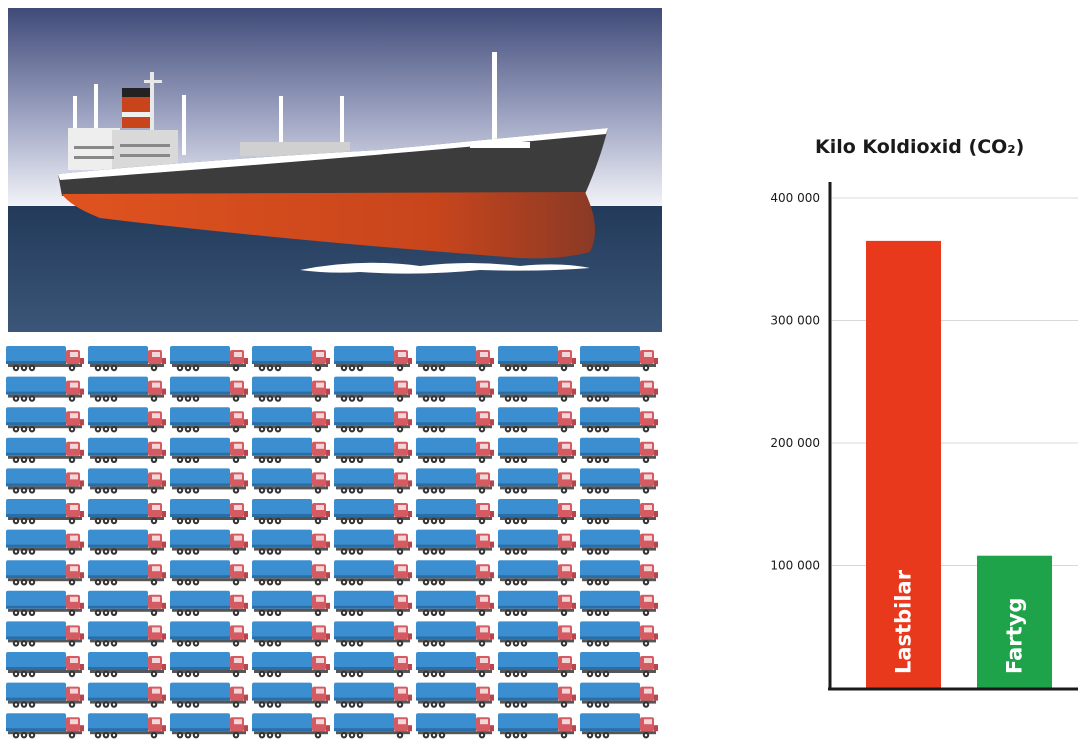 This screenshot has height=756, width=1078. What do you see at coordinates (904, 621) in the screenshot?
I see `bar-label-lastbilar: Lastbilar` at bounding box center [904, 621].